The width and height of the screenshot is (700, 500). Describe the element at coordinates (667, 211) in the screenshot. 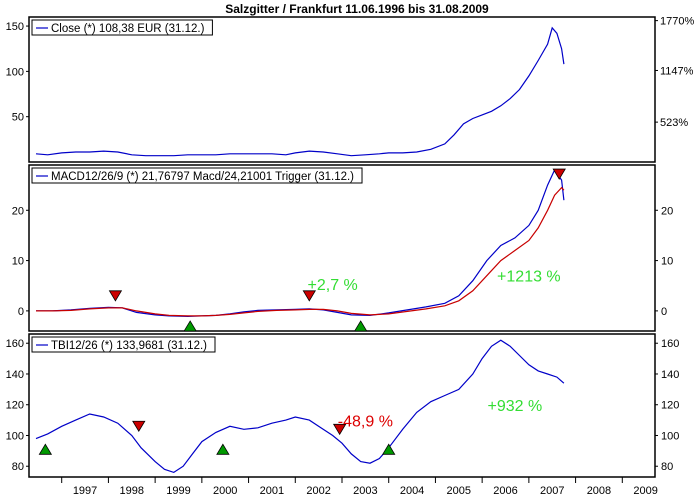

I see `y-tick-label-right: 20` at that location.